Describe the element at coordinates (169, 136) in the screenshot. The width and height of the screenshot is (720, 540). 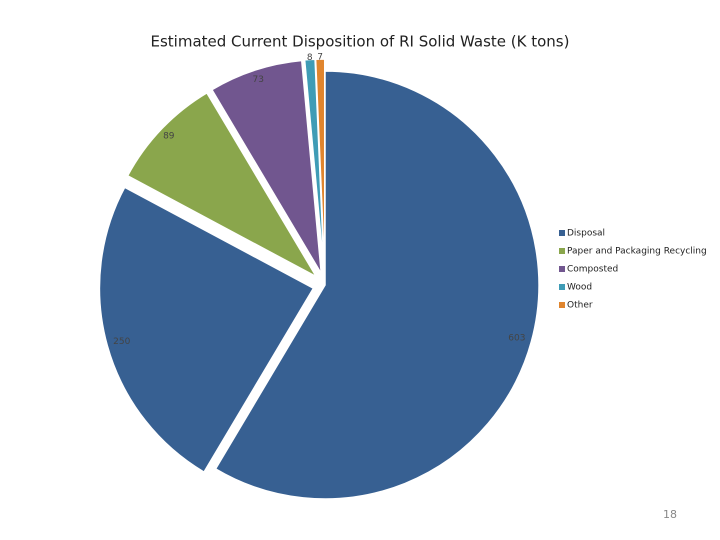
I see `data-label: 89` at that location.